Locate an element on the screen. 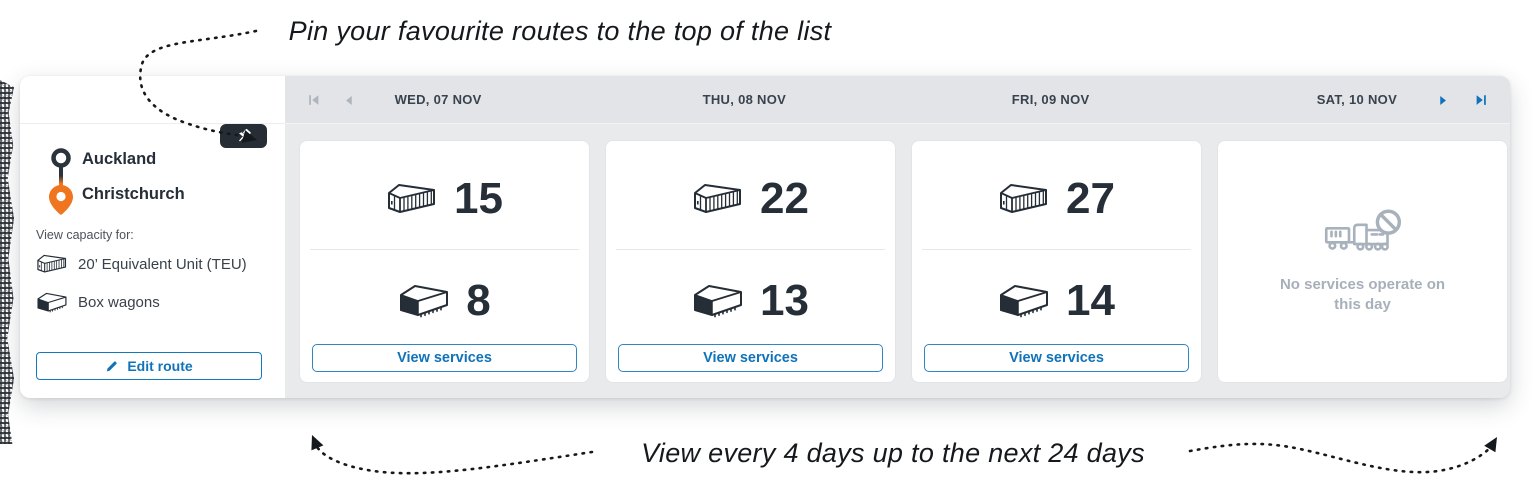 The width and height of the screenshot is (1538, 498). no-train-icon is located at coordinates (1362, 230).